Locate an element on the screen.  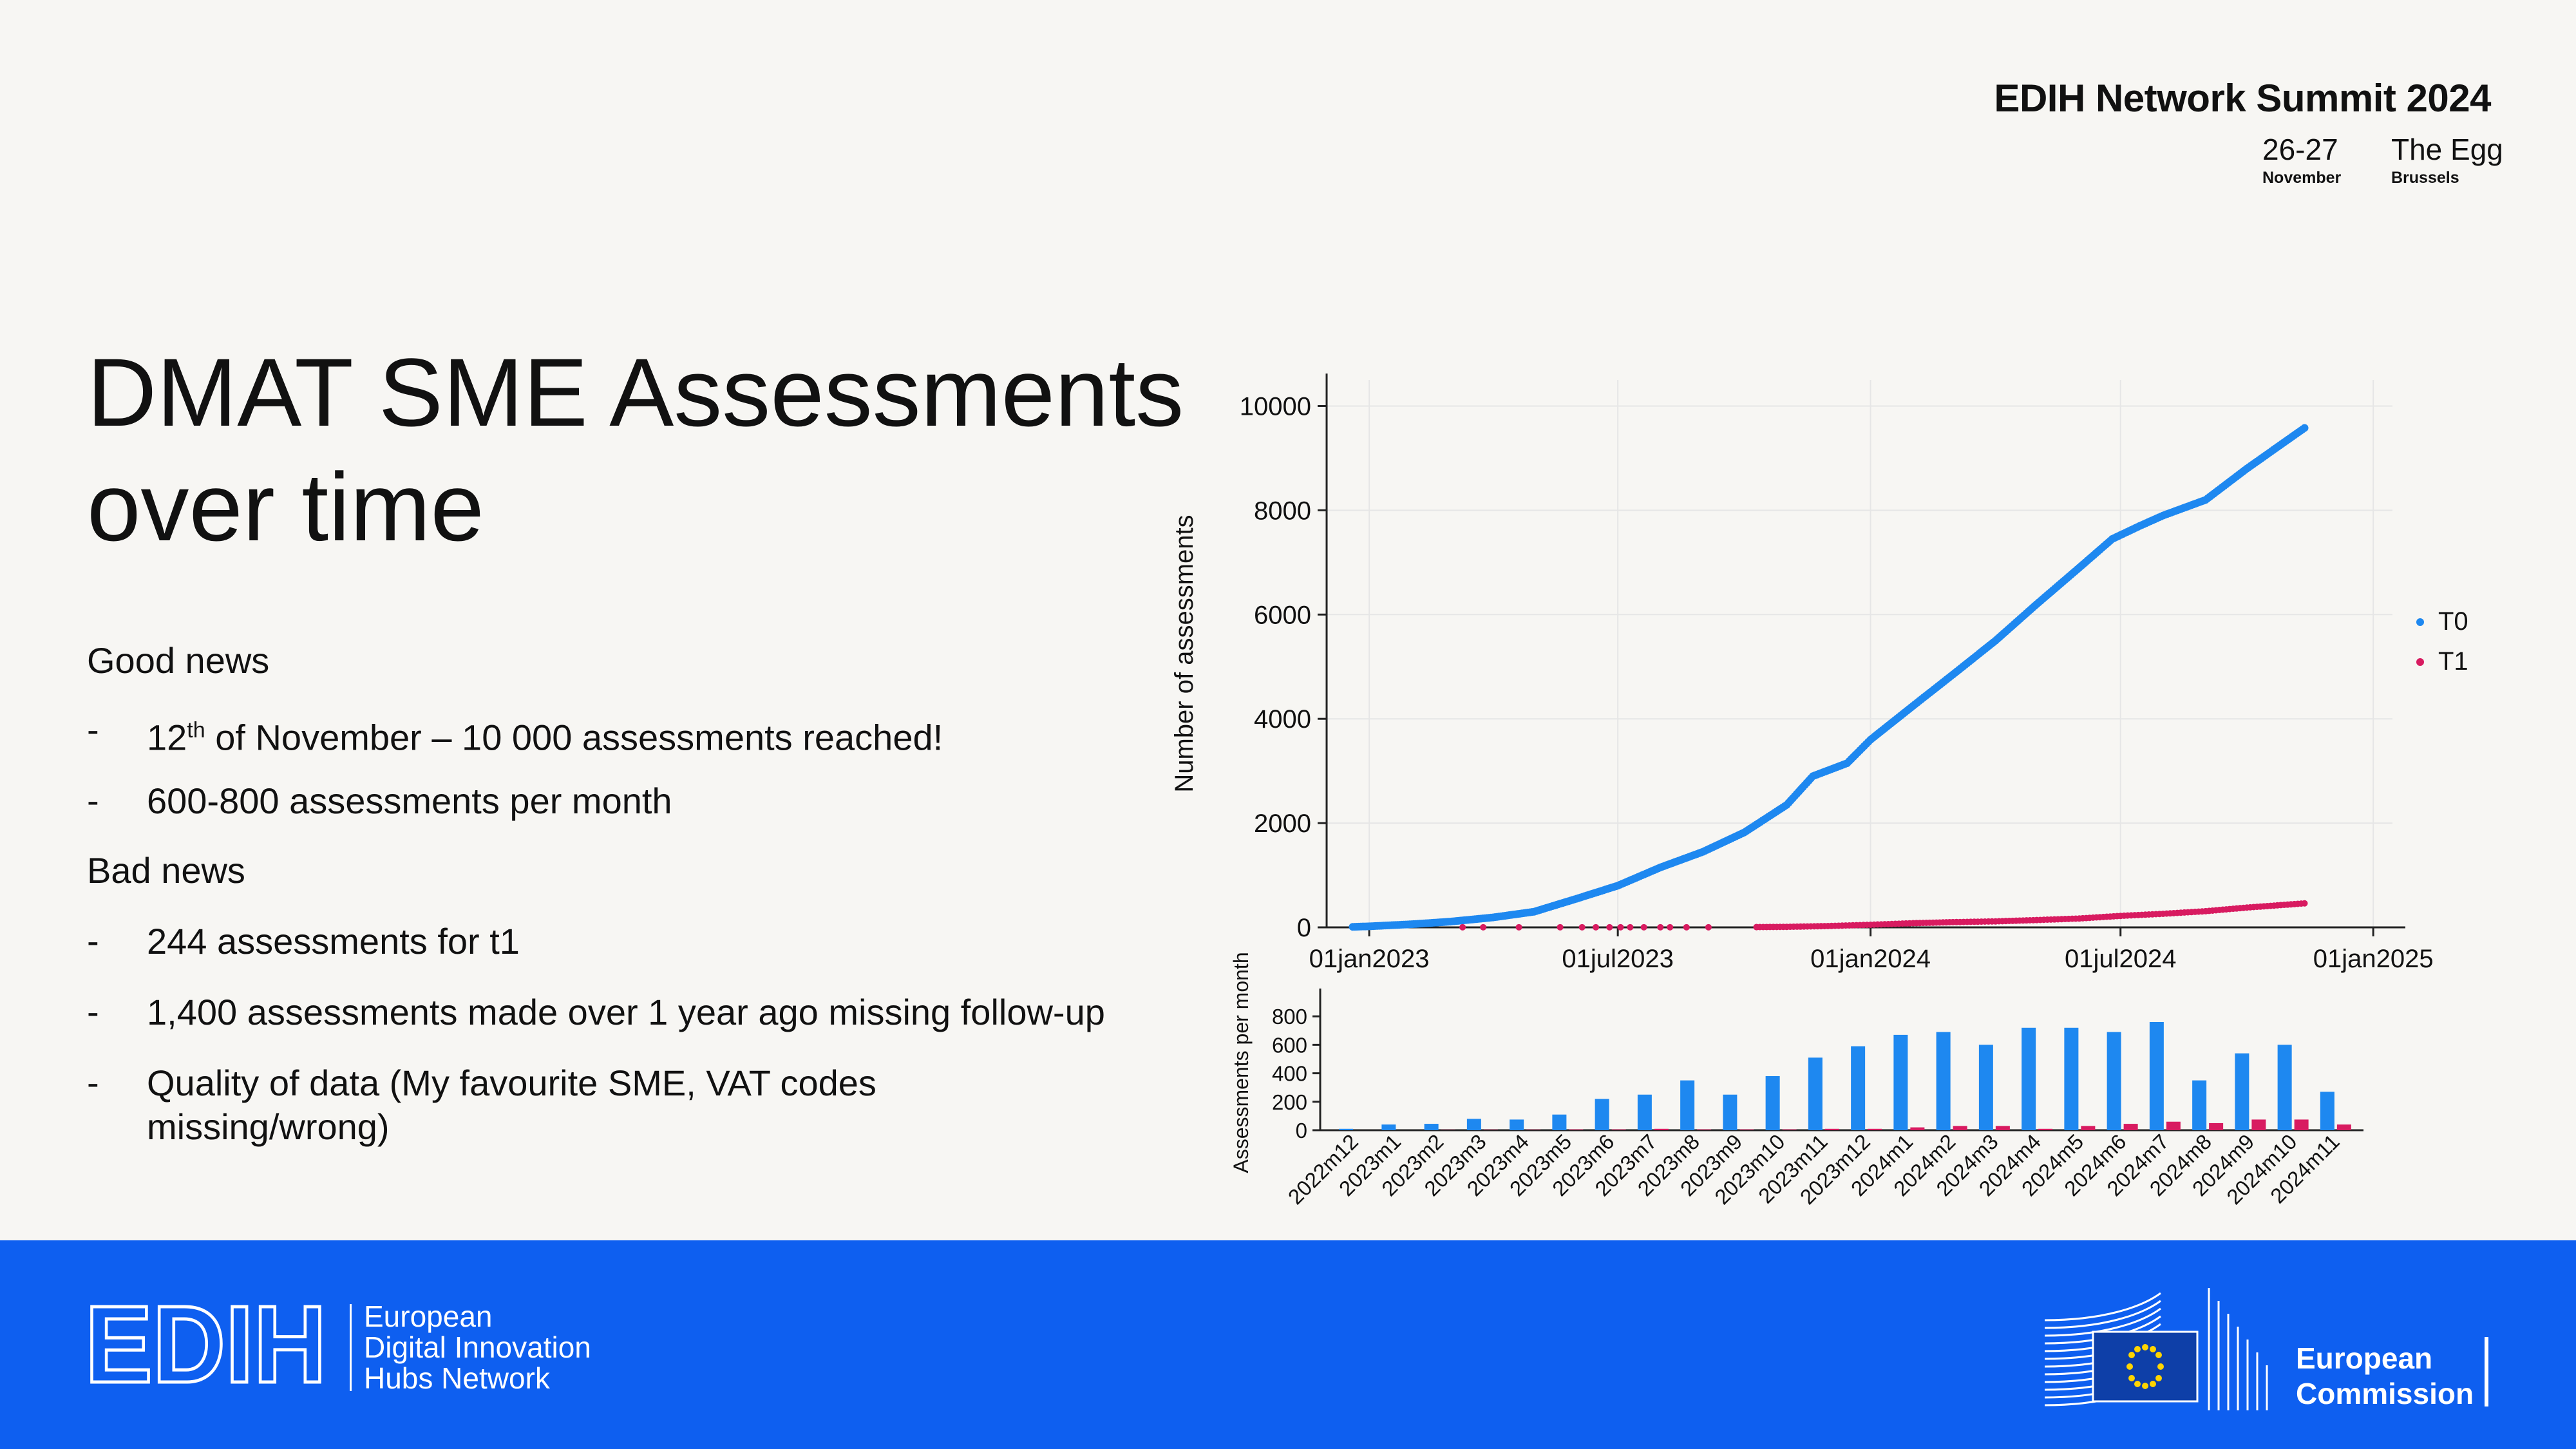
edih-name-line-2: Digital Innovation is located at coordinates (478, 1347).